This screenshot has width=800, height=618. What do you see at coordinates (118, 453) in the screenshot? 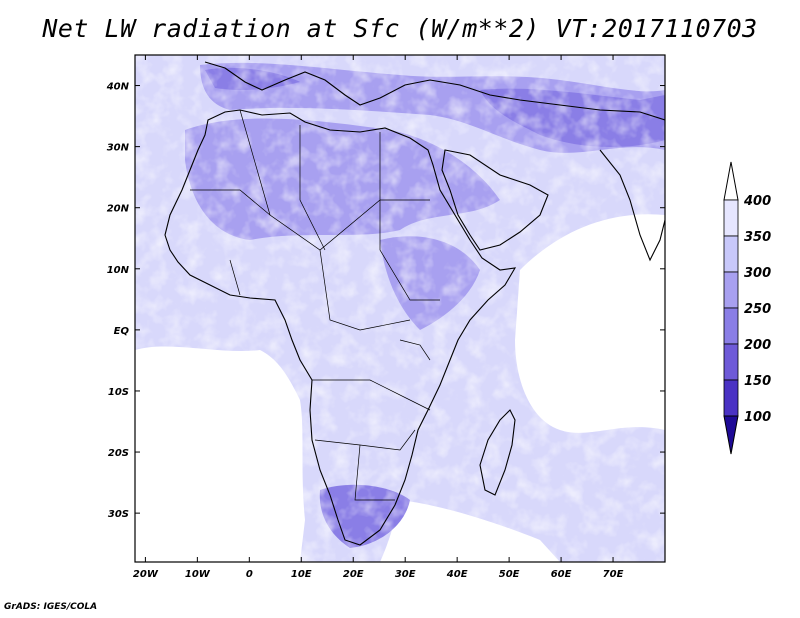
I see `lat-tick-label: 20S` at bounding box center [118, 453].